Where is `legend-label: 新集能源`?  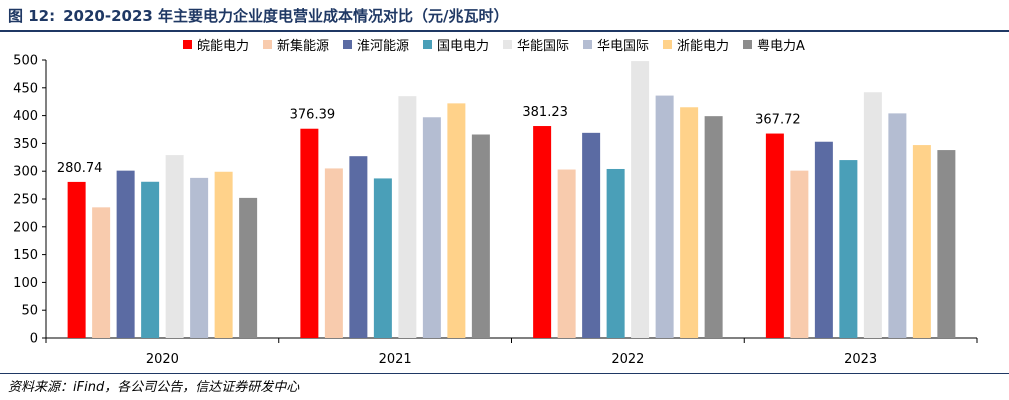
legend-label: 新集能源 is located at coordinates (303, 46).